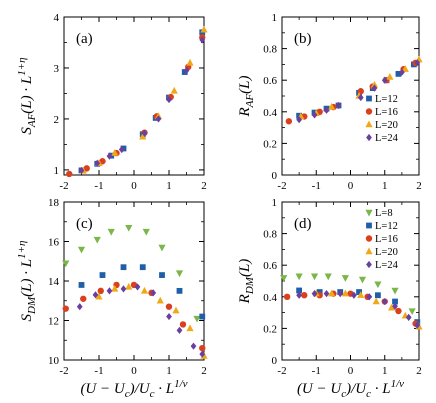 This screenshot has height=403, width=436. What do you see at coordinates (54, 282) in the screenshot?
I see `y-tick-label: 14` at bounding box center [54, 282].